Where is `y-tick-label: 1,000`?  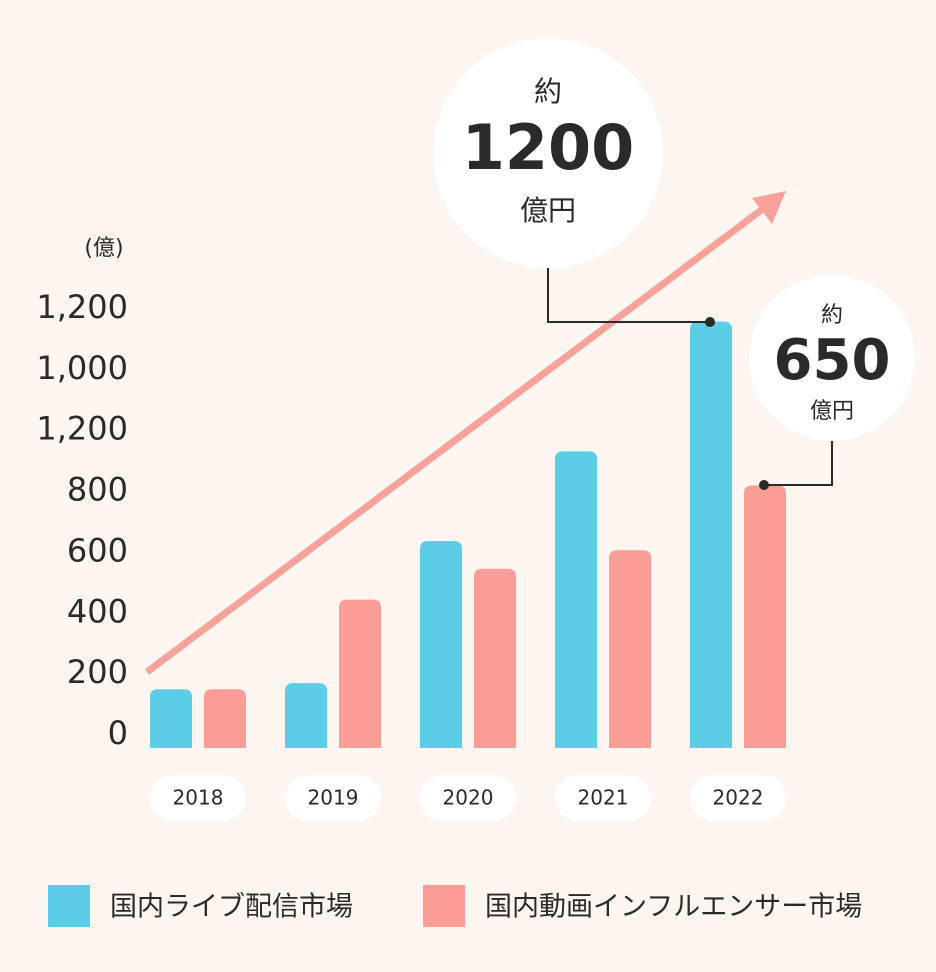 y-tick-label: 1,000 is located at coordinates (82, 368).